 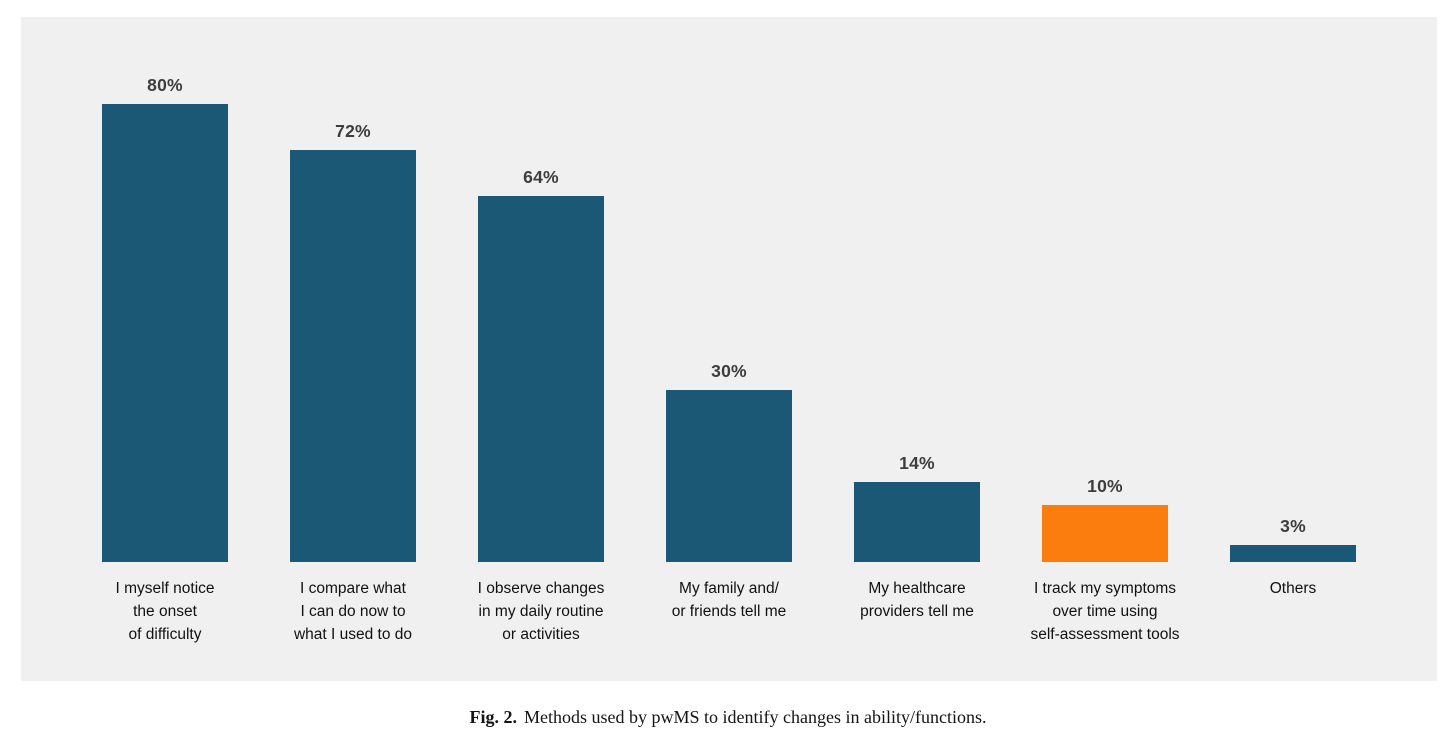 I want to click on bar-category-label: My healthcare providers tell me, so click(x=917, y=600).